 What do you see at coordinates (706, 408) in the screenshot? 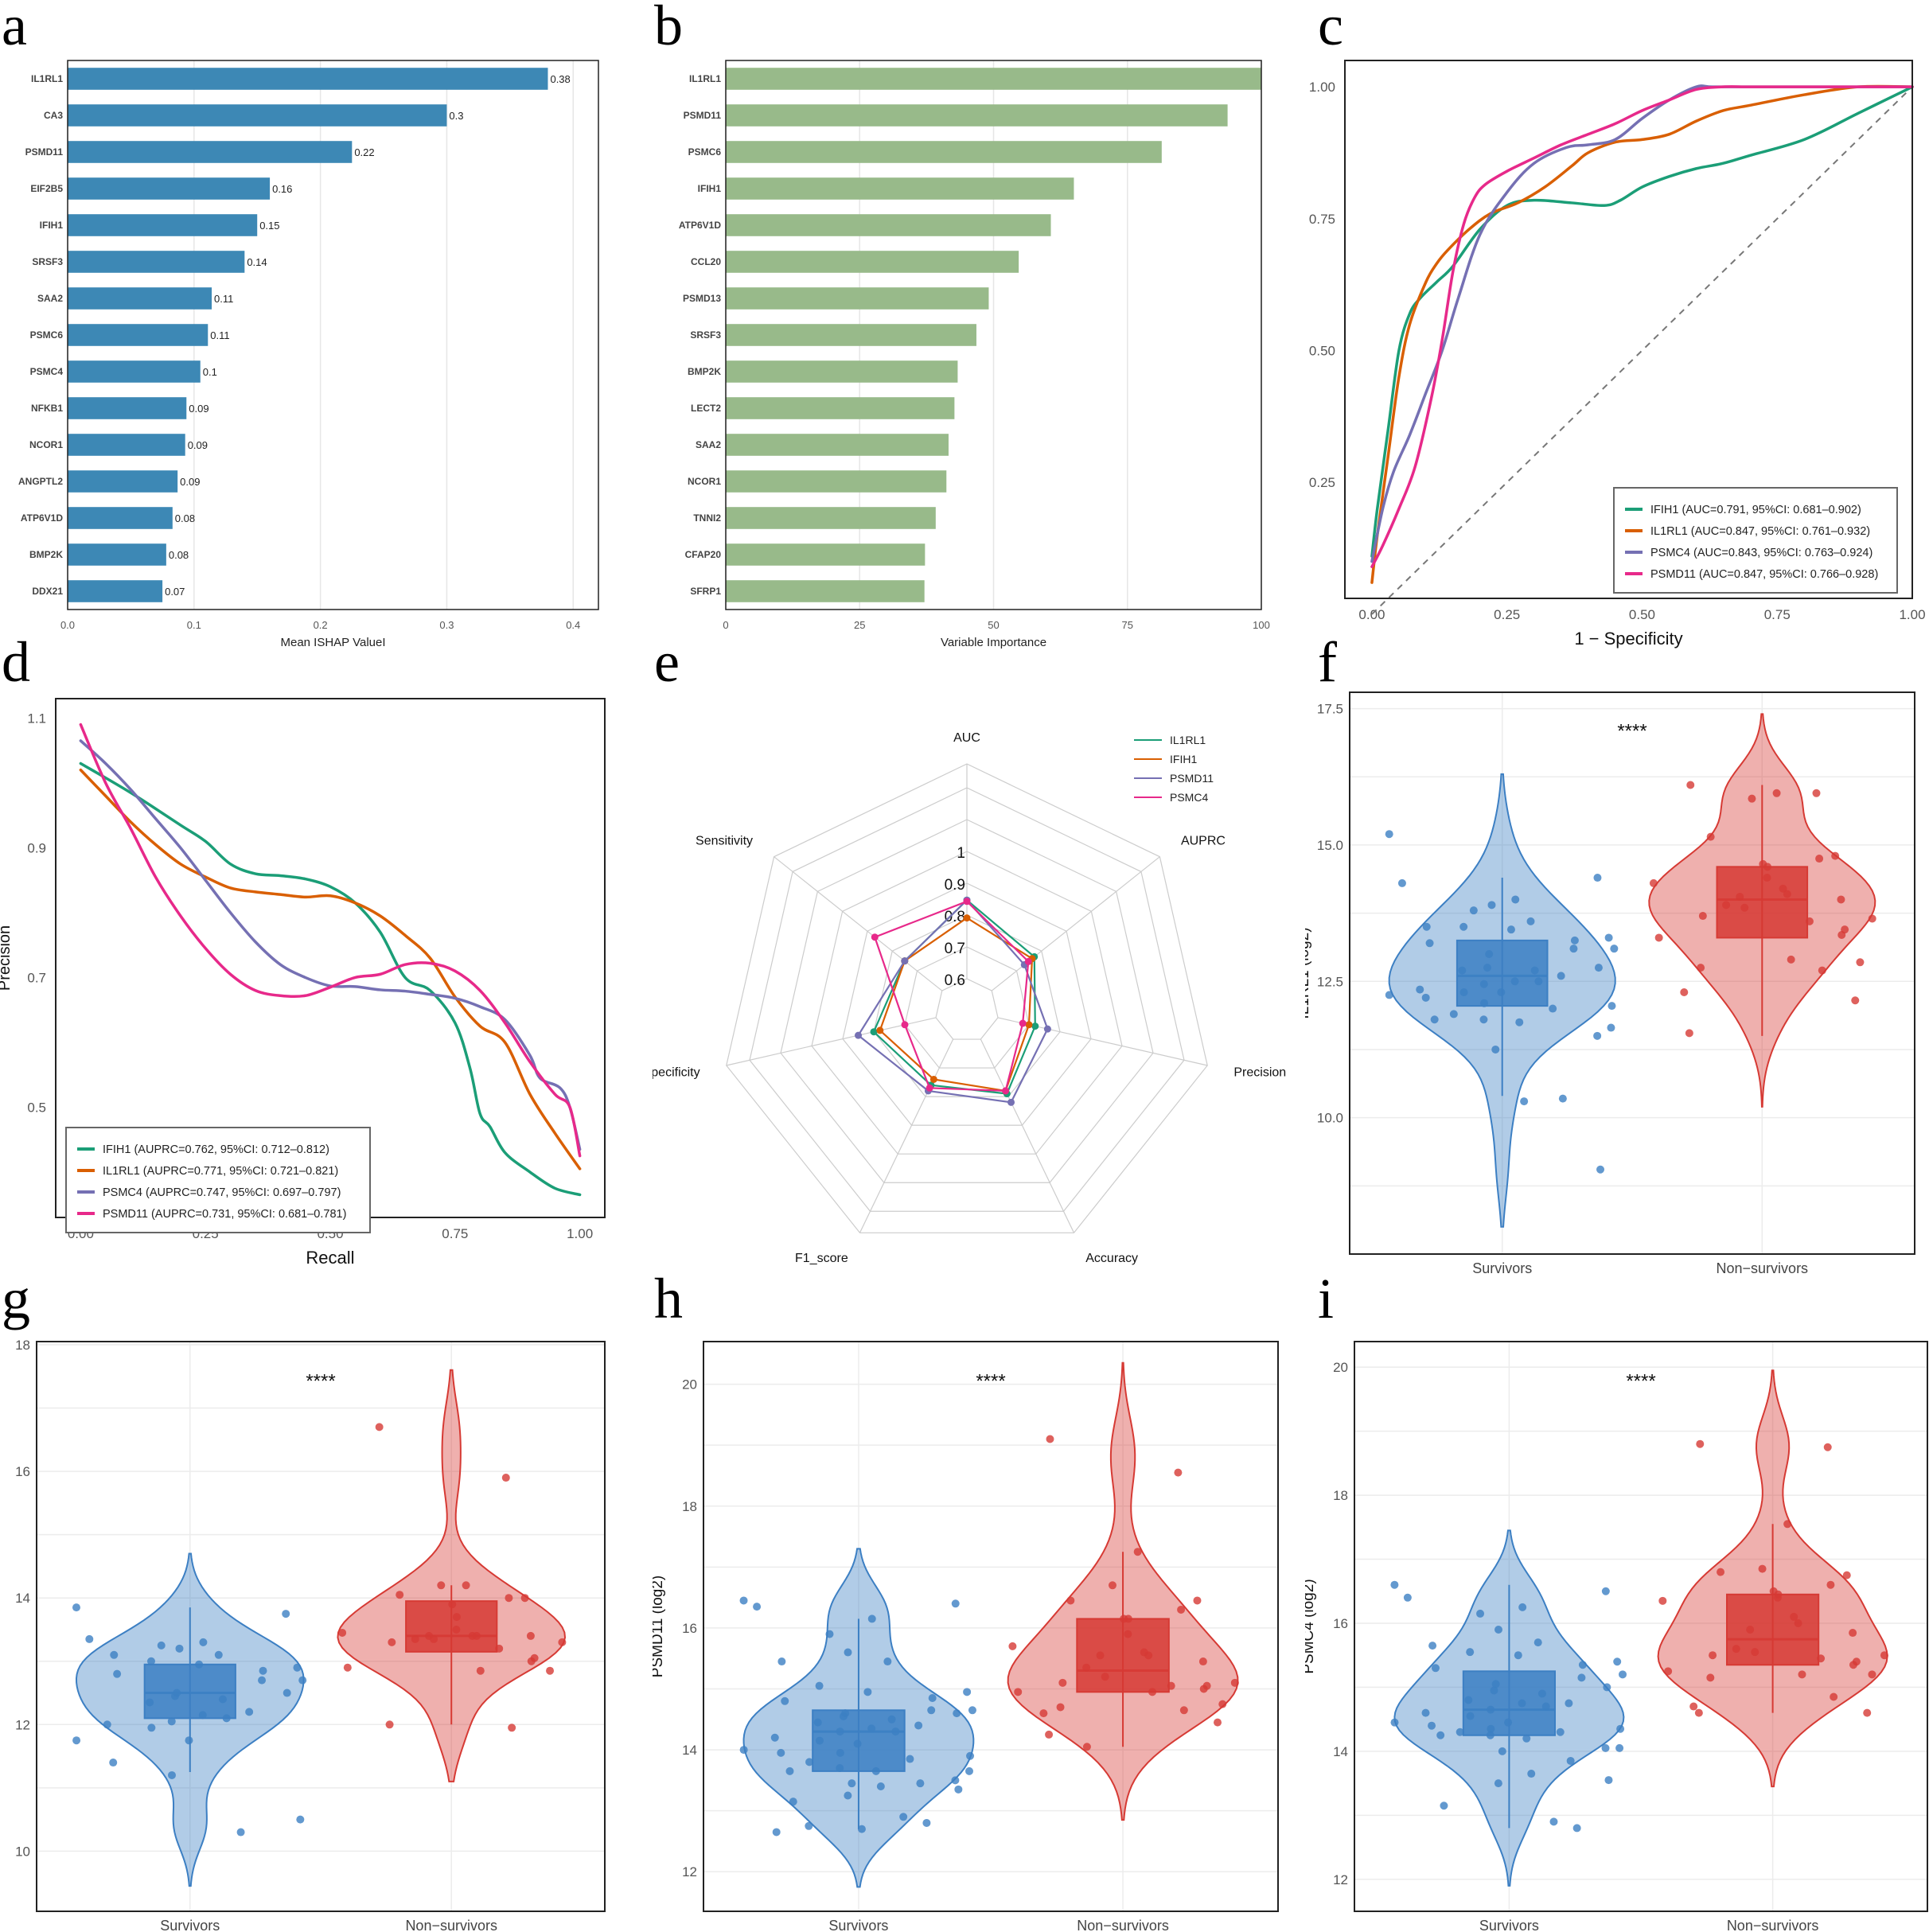
I see `y-category-label: LECT2` at bounding box center [706, 408].